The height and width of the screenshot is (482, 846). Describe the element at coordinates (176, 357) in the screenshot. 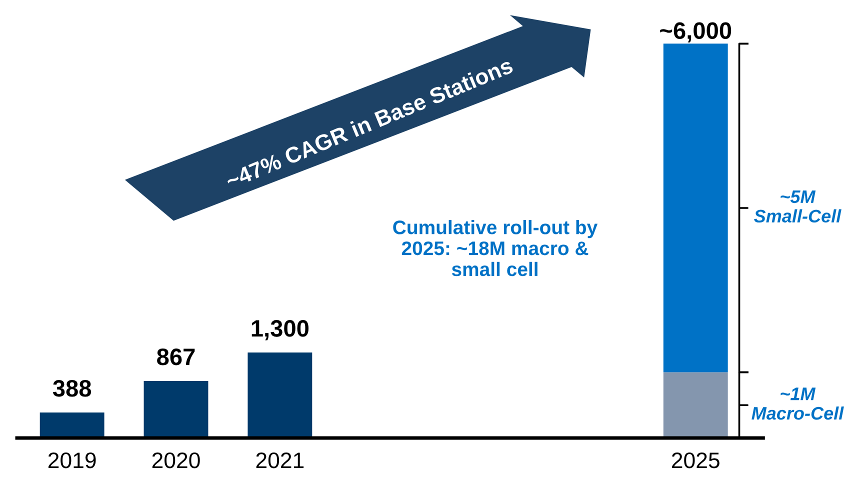

I see `data-label: 867` at that location.